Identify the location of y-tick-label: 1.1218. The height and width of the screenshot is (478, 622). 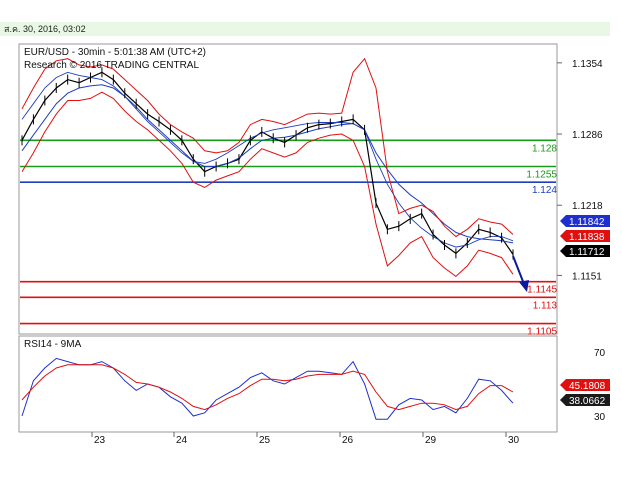
(587, 206).